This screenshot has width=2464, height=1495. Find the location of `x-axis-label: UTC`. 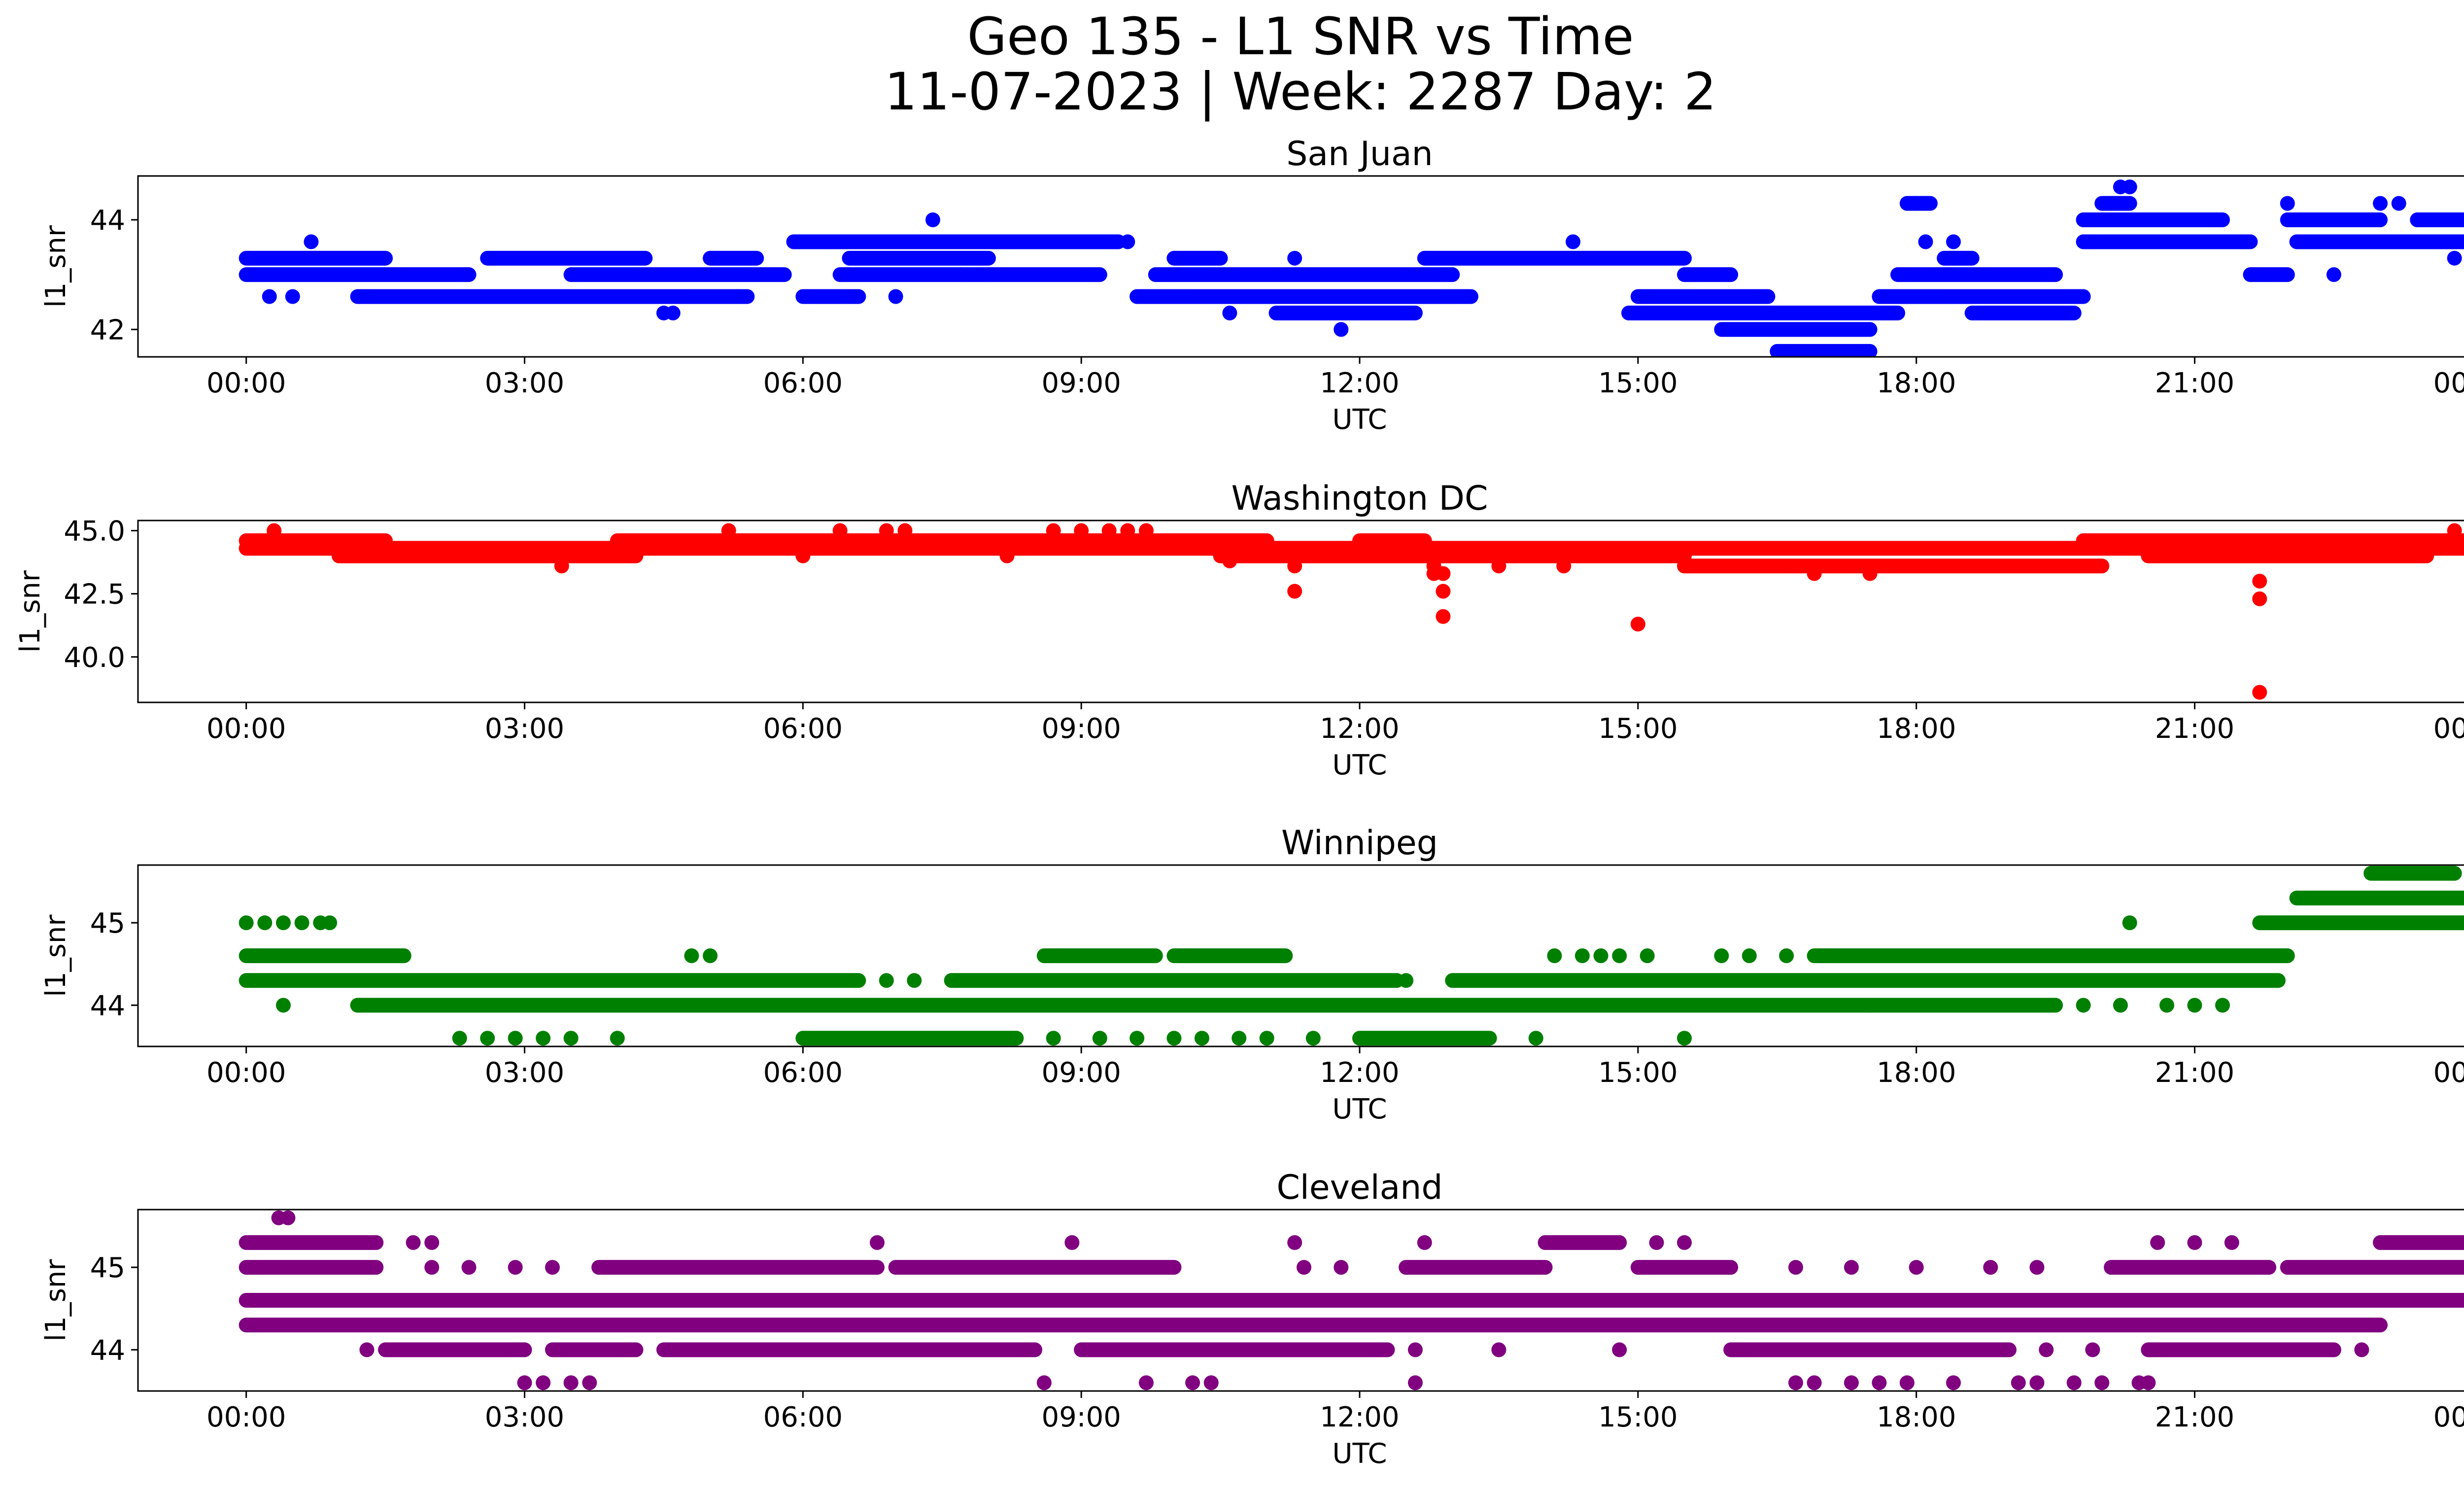

x-axis-label: UTC is located at coordinates (1359, 1109).